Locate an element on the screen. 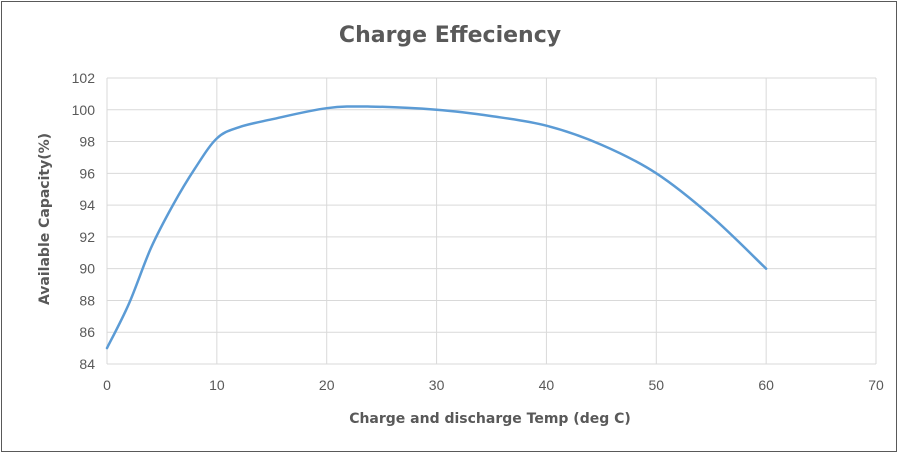 The width and height of the screenshot is (900, 455). chart-title: Charge Effeciency is located at coordinates (450, 35).